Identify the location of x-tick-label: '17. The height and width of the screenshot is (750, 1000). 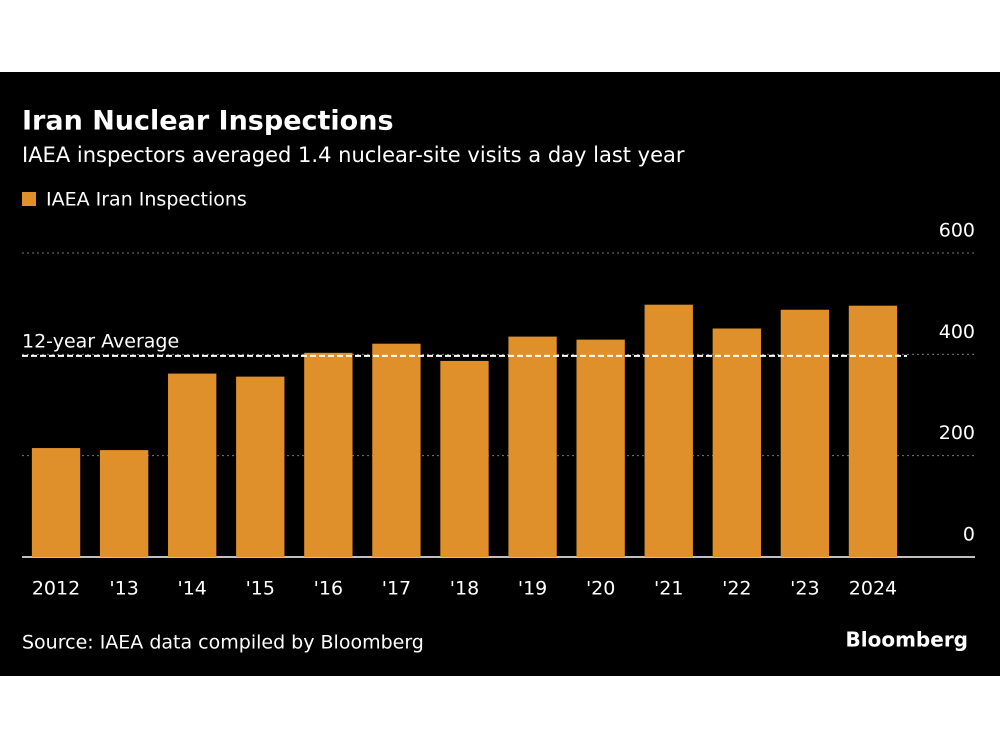
(396, 589).